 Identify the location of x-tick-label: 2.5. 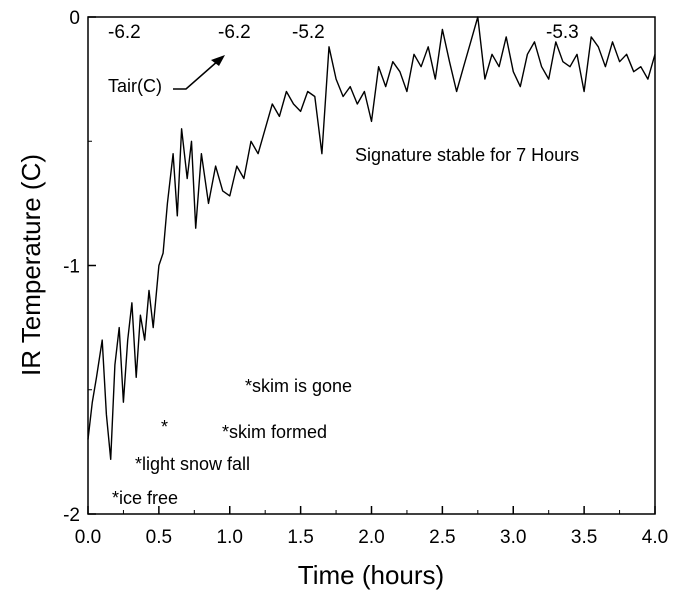
(442, 537).